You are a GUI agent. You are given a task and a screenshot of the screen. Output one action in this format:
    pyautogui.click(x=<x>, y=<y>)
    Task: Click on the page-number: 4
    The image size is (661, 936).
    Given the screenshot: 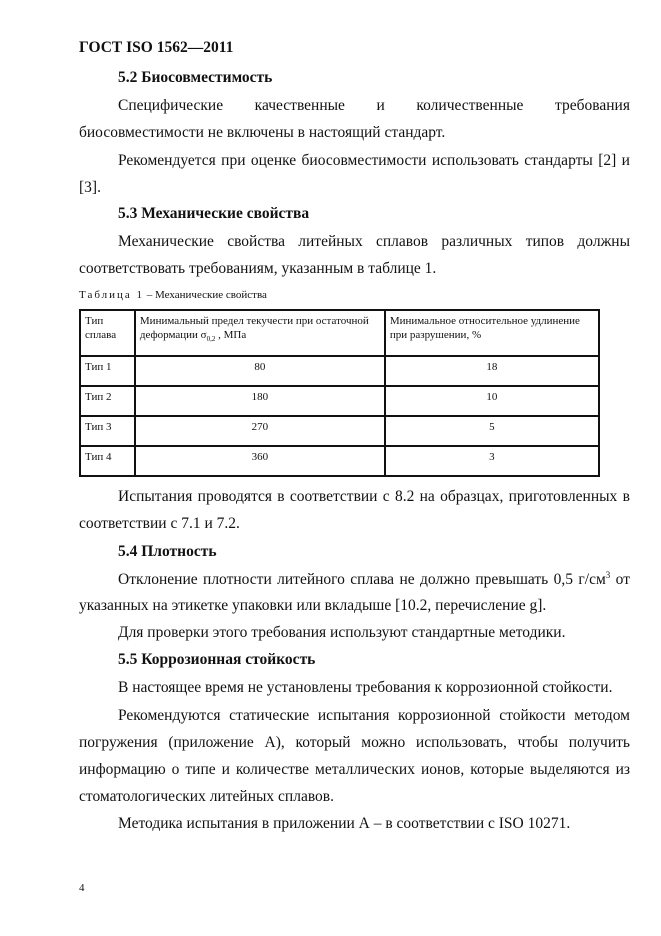 What is the action you would take?
    pyautogui.click(x=82, y=888)
    